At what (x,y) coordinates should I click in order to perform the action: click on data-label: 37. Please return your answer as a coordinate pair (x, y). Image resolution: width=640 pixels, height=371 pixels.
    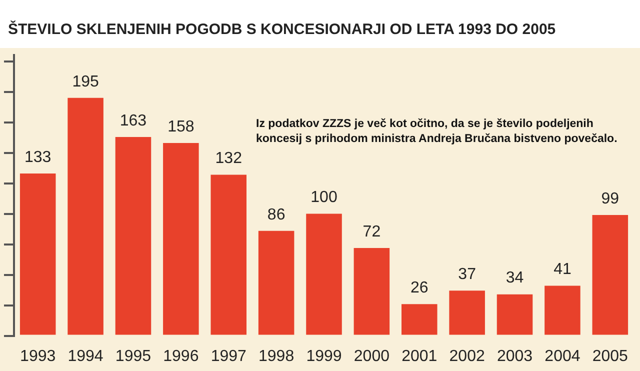
    Looking at the image, I should click on (467, 275).